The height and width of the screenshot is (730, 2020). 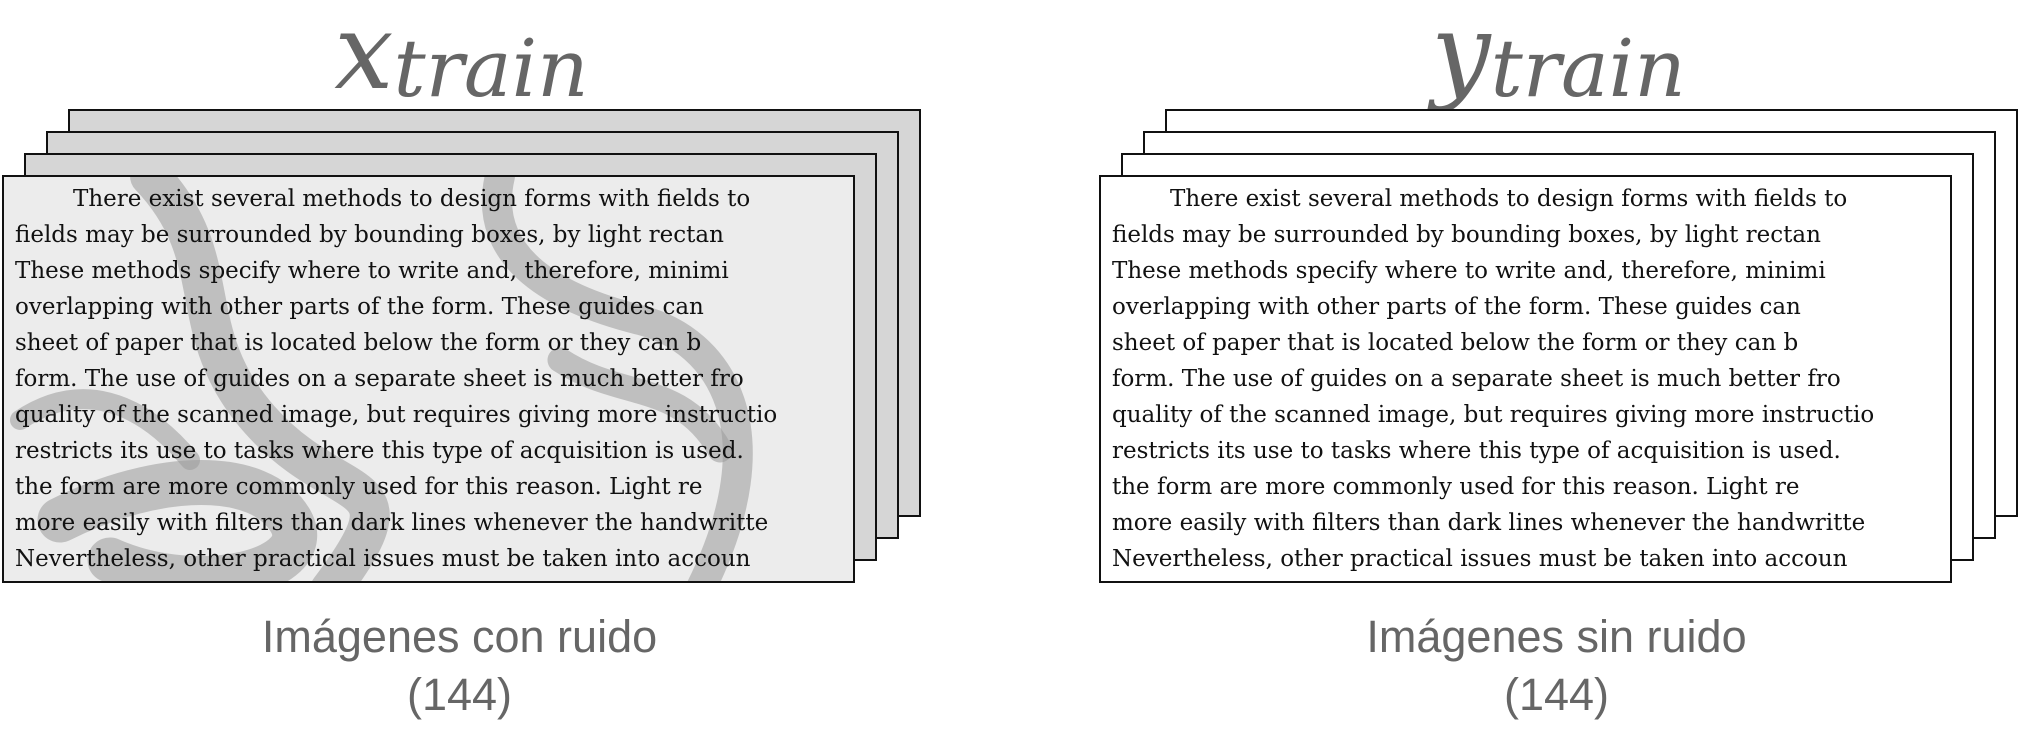 I want to click on panel-title: xtrain, so click(x=461, y=57).